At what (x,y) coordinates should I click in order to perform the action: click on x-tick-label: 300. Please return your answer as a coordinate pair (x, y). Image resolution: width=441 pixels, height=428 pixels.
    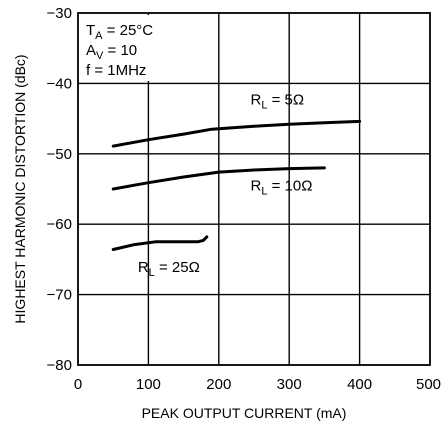
    Looking at the image, I should click on (289, 384).